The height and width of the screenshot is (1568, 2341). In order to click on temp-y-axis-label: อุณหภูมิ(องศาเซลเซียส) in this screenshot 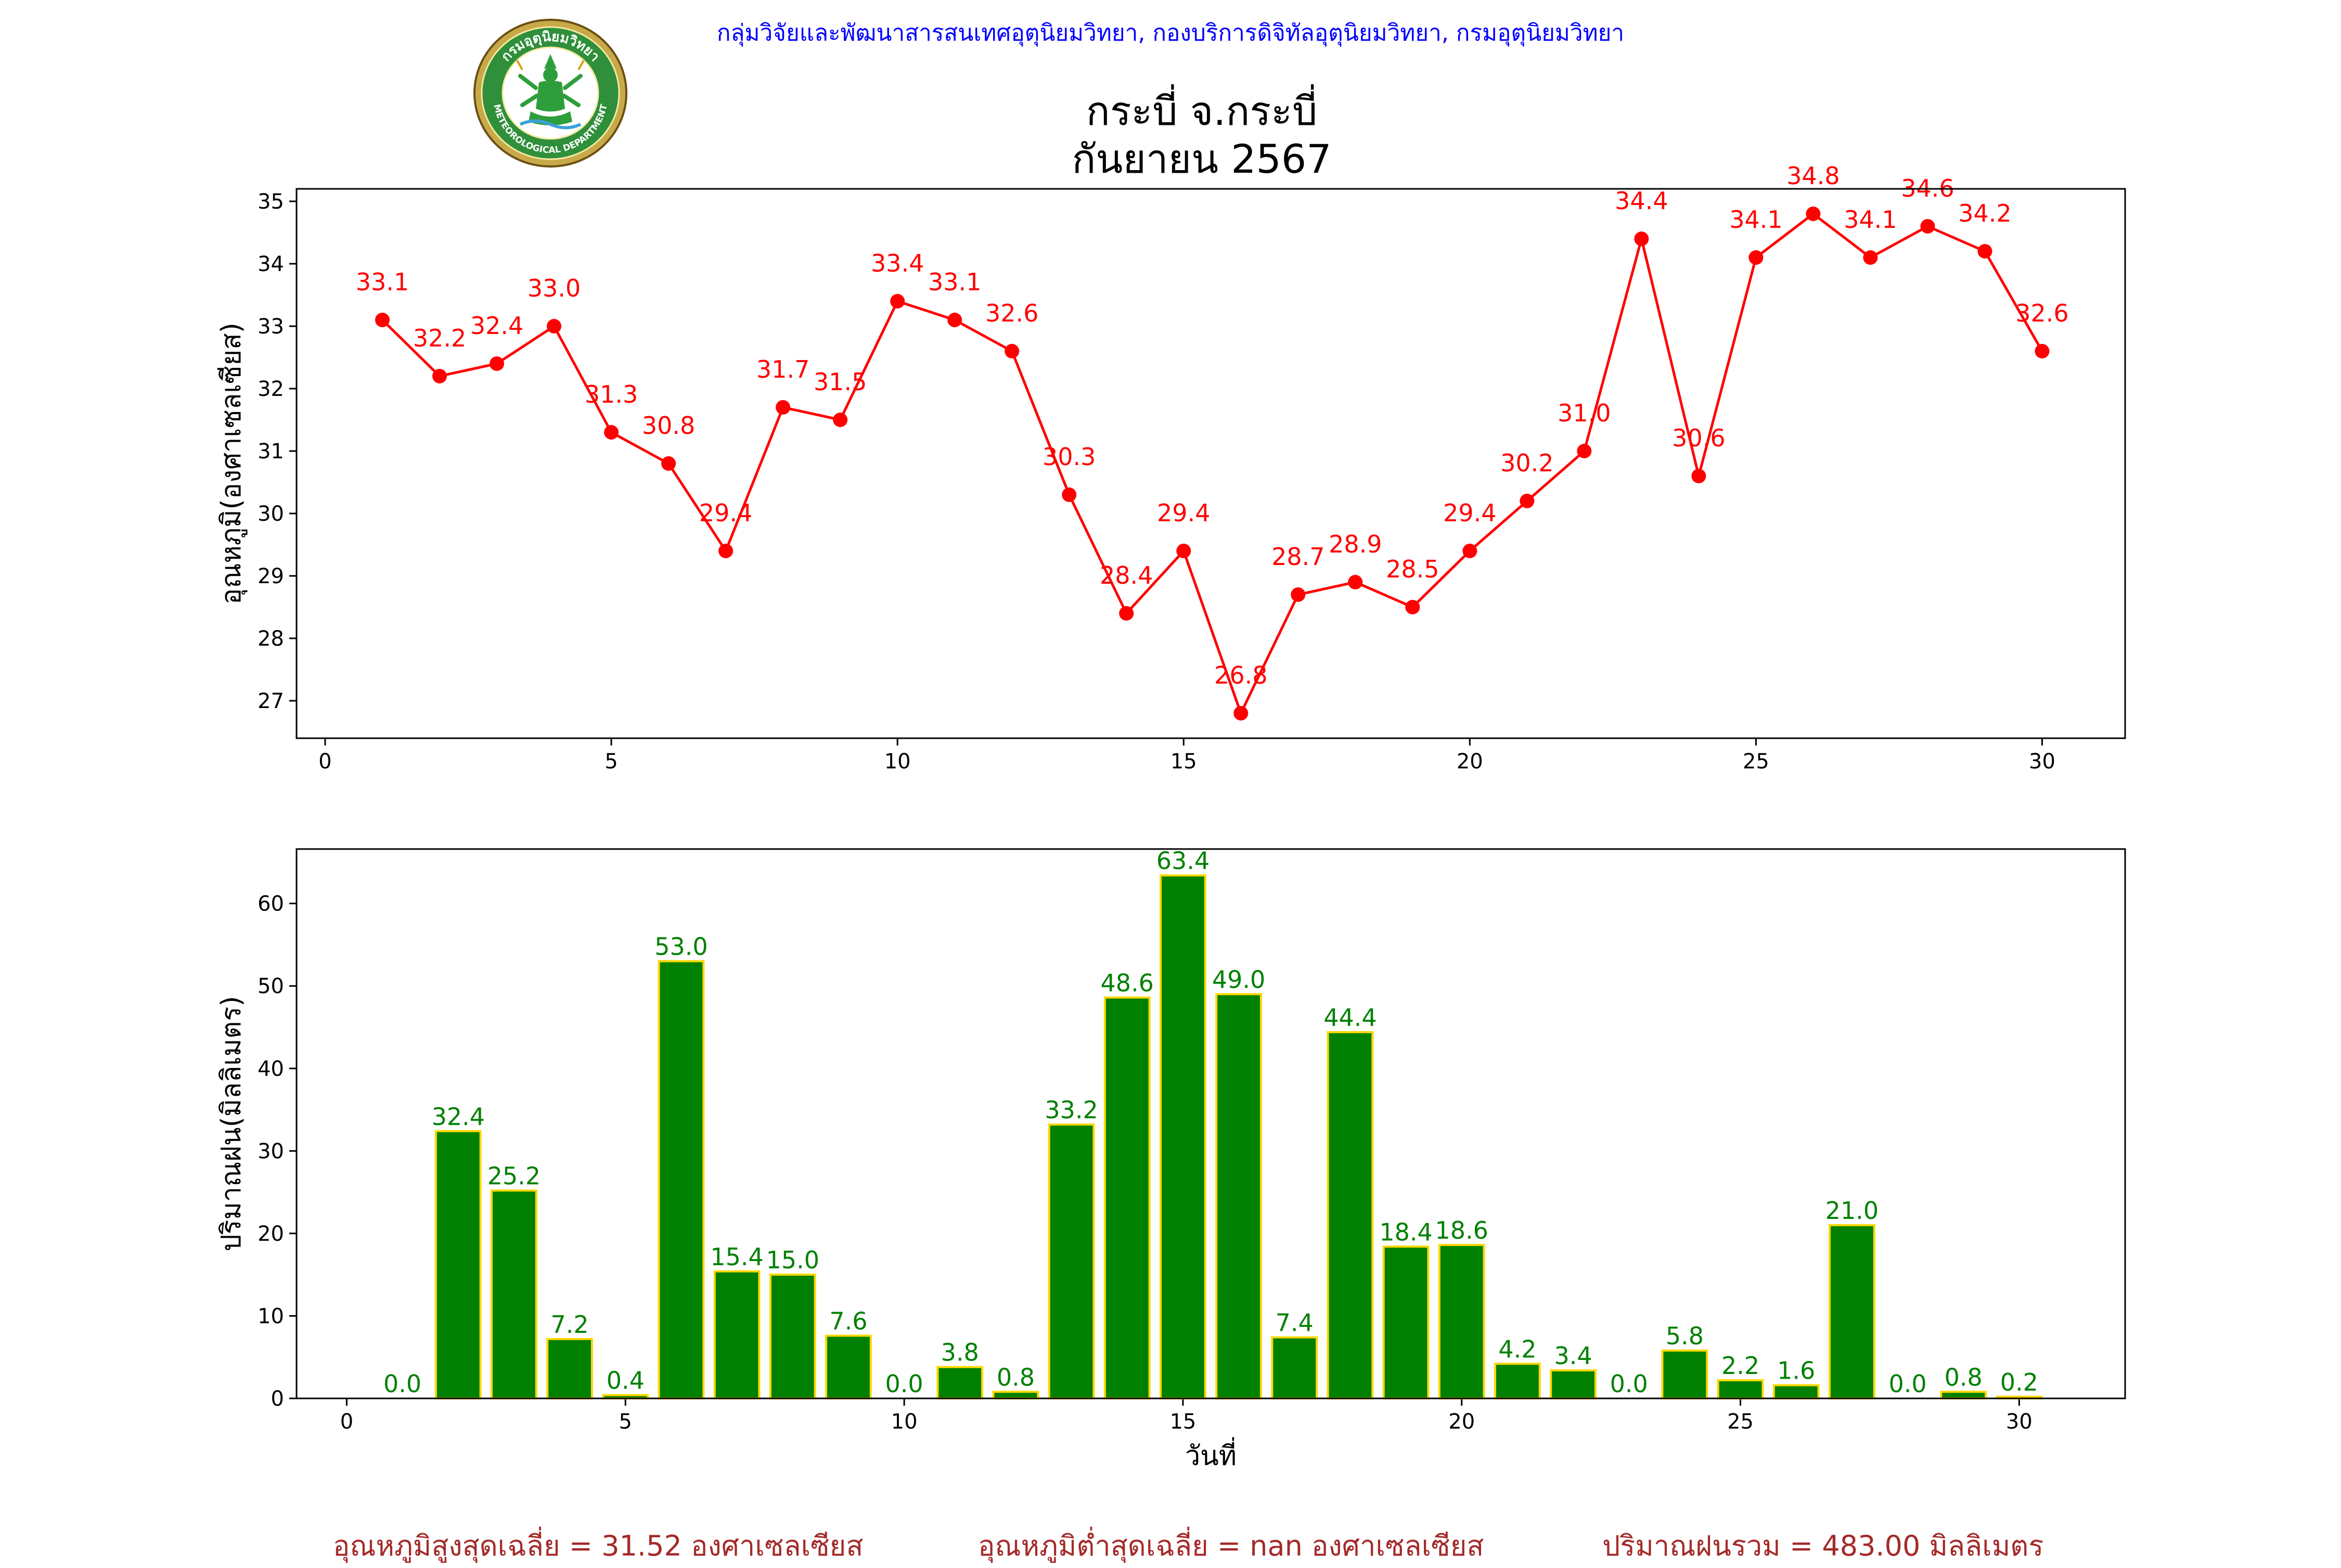, I will do `click(232, 464)`.